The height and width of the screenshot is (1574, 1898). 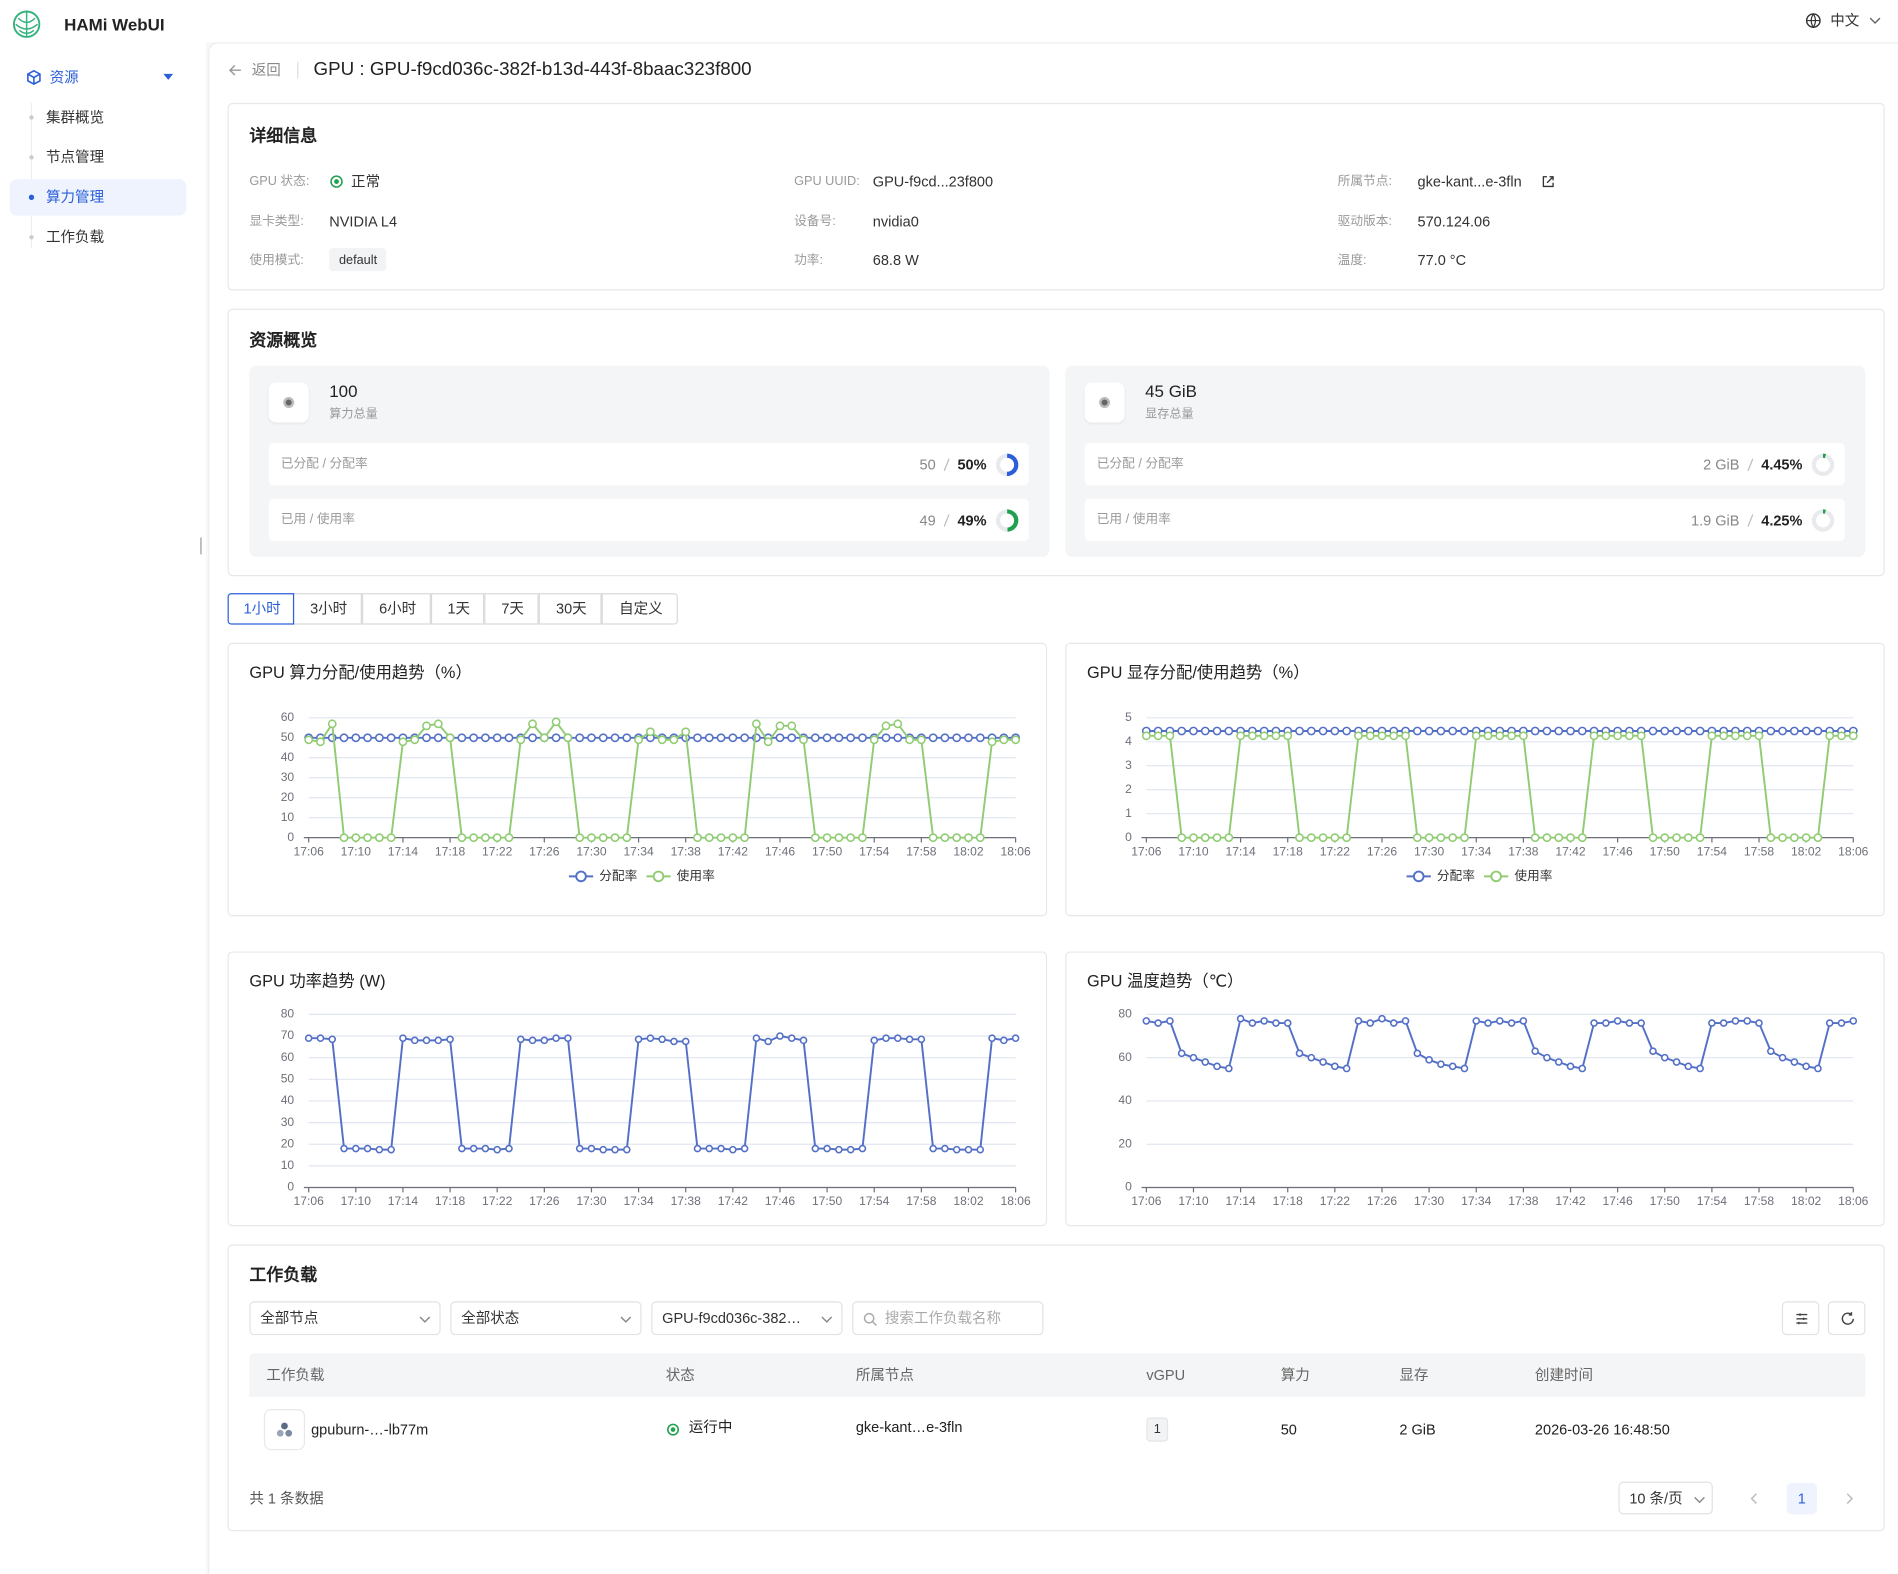 What do you see at coordinates (457, 609) in the screenshot?
I see `time-tab: 1天` at bounding box center [457, 609].